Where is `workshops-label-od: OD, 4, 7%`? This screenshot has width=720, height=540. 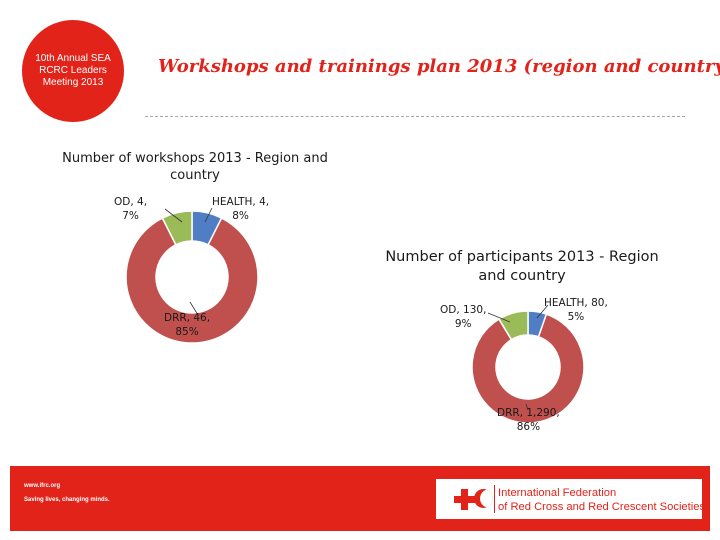 workshops-label-od: OD, 4, 7% is located at coordinates (130, 209).